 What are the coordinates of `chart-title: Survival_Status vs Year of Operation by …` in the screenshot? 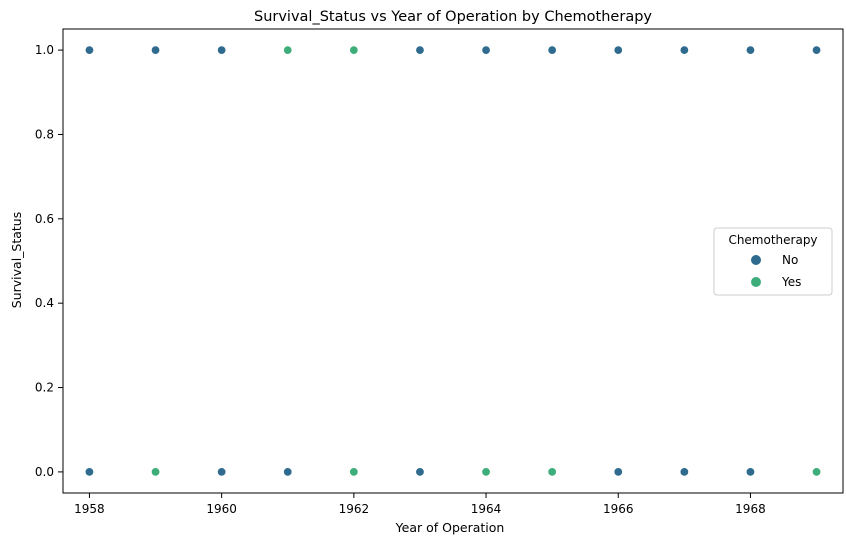 It's located at (453, 17).